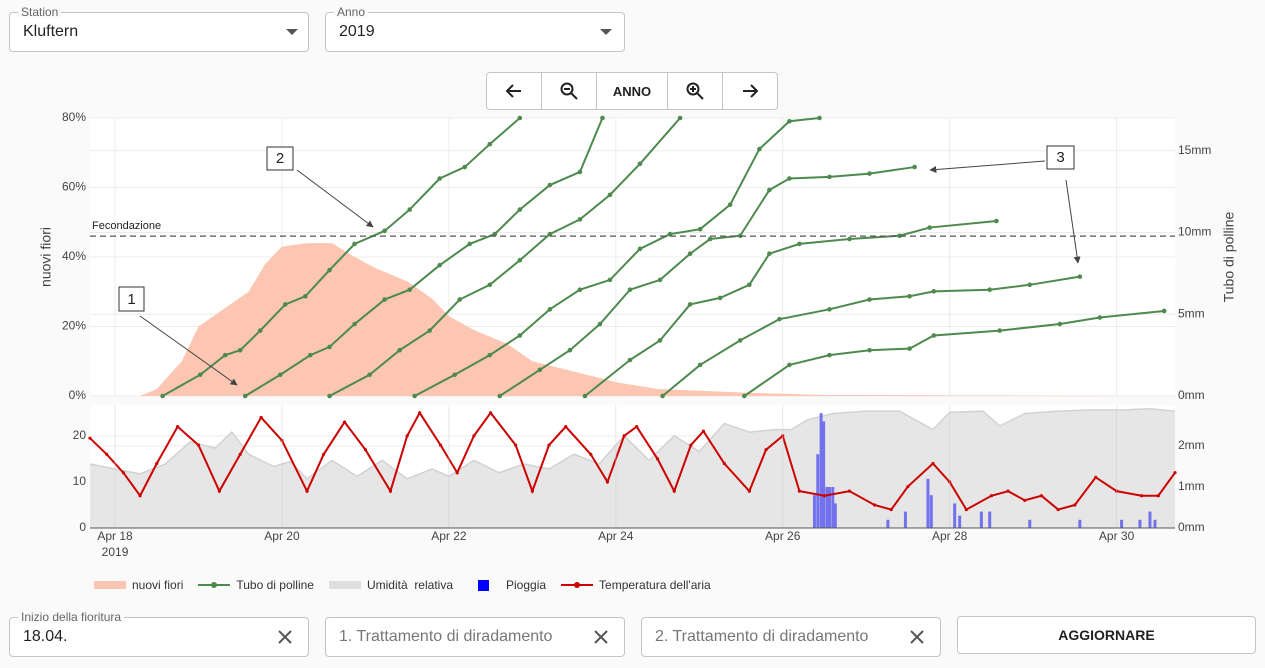 The width and height of the screenshot is (1265, 668). I want to click on prev-button, so click(514, 91).